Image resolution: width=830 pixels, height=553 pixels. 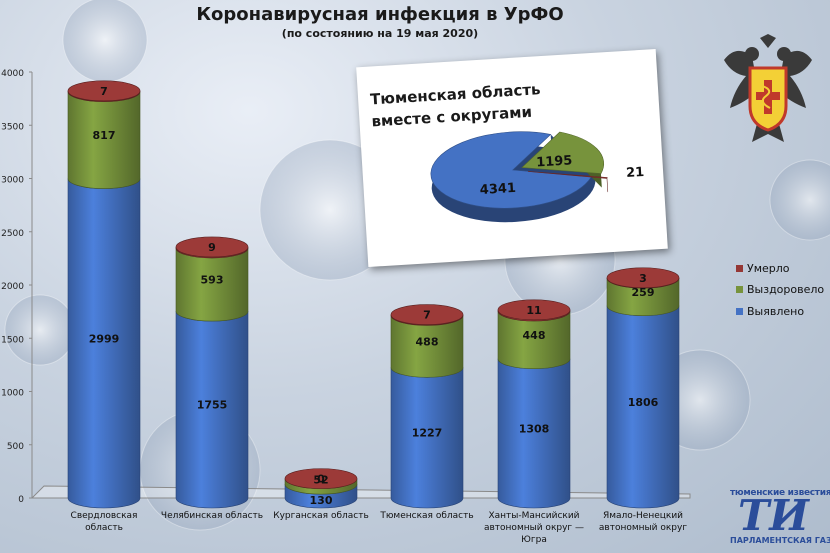 I want to click on page-subtitle: (по состоянию на 19 мая 2020), so click(x=380, y=33).